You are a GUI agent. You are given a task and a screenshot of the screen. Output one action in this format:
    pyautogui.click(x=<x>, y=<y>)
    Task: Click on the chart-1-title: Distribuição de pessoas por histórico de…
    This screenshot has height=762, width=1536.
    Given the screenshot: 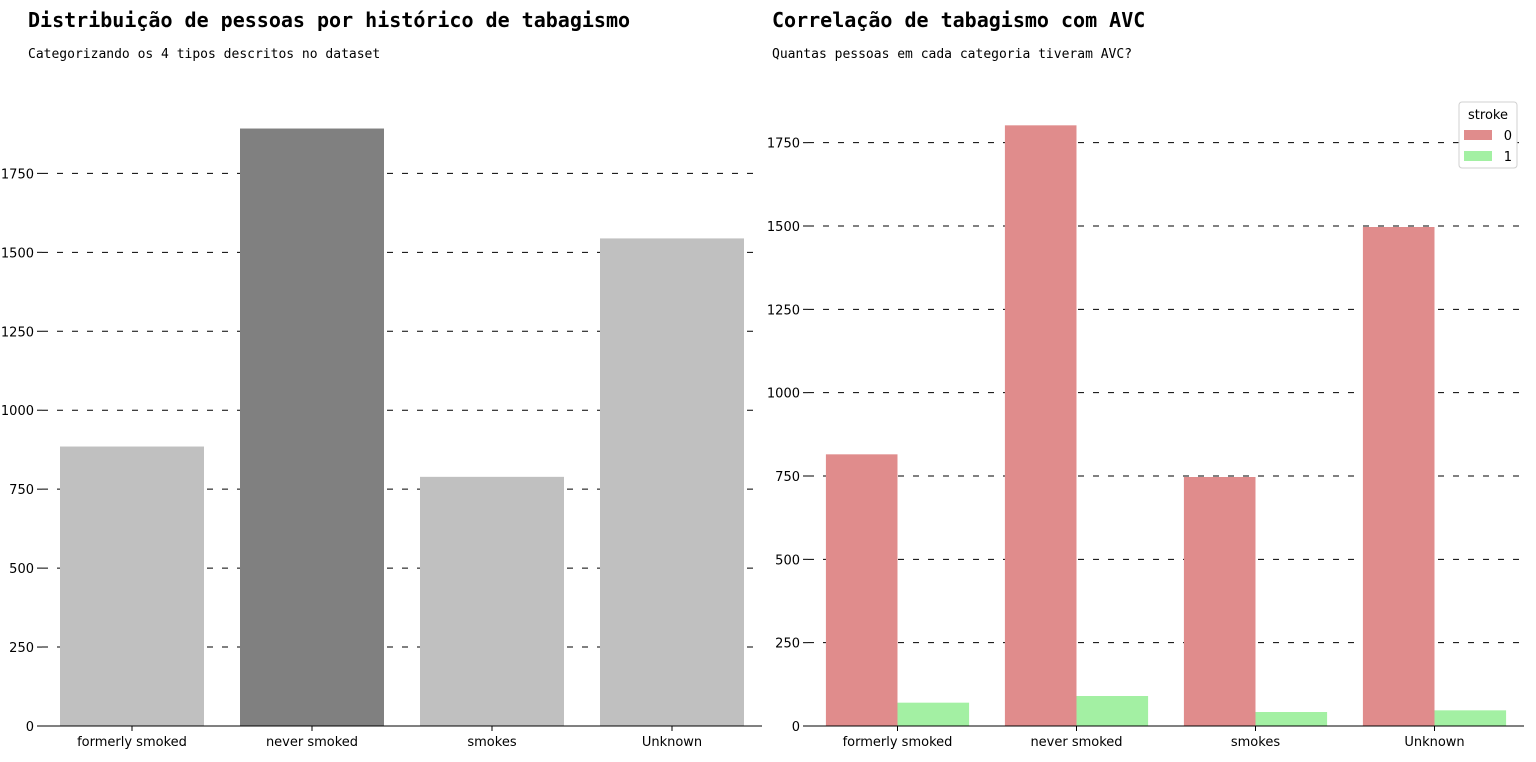 What is the action you would take?
    pyautogui.click(x=329, y=20)
    